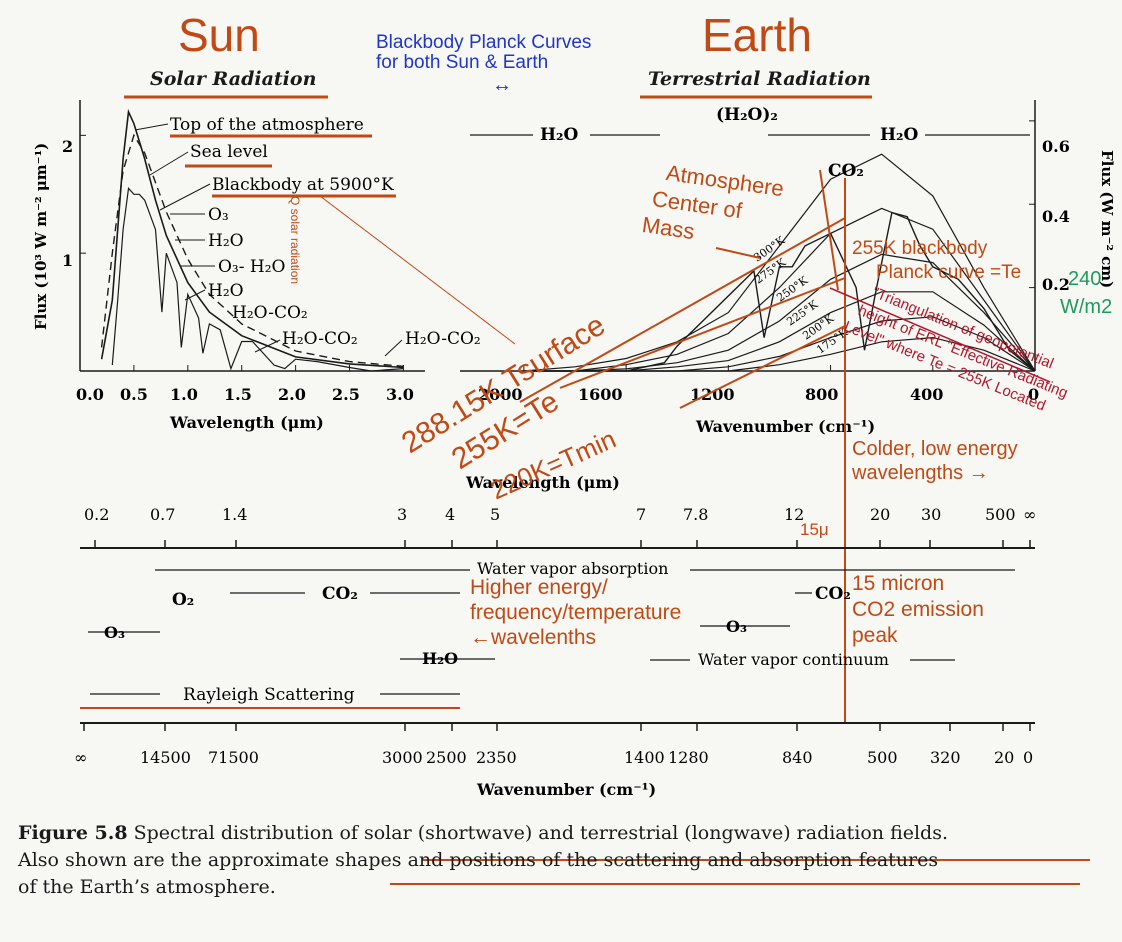  Describe the element at coordinates (80, 757) in the screenshot. I see `wn-tick-0: ∞` at that location.